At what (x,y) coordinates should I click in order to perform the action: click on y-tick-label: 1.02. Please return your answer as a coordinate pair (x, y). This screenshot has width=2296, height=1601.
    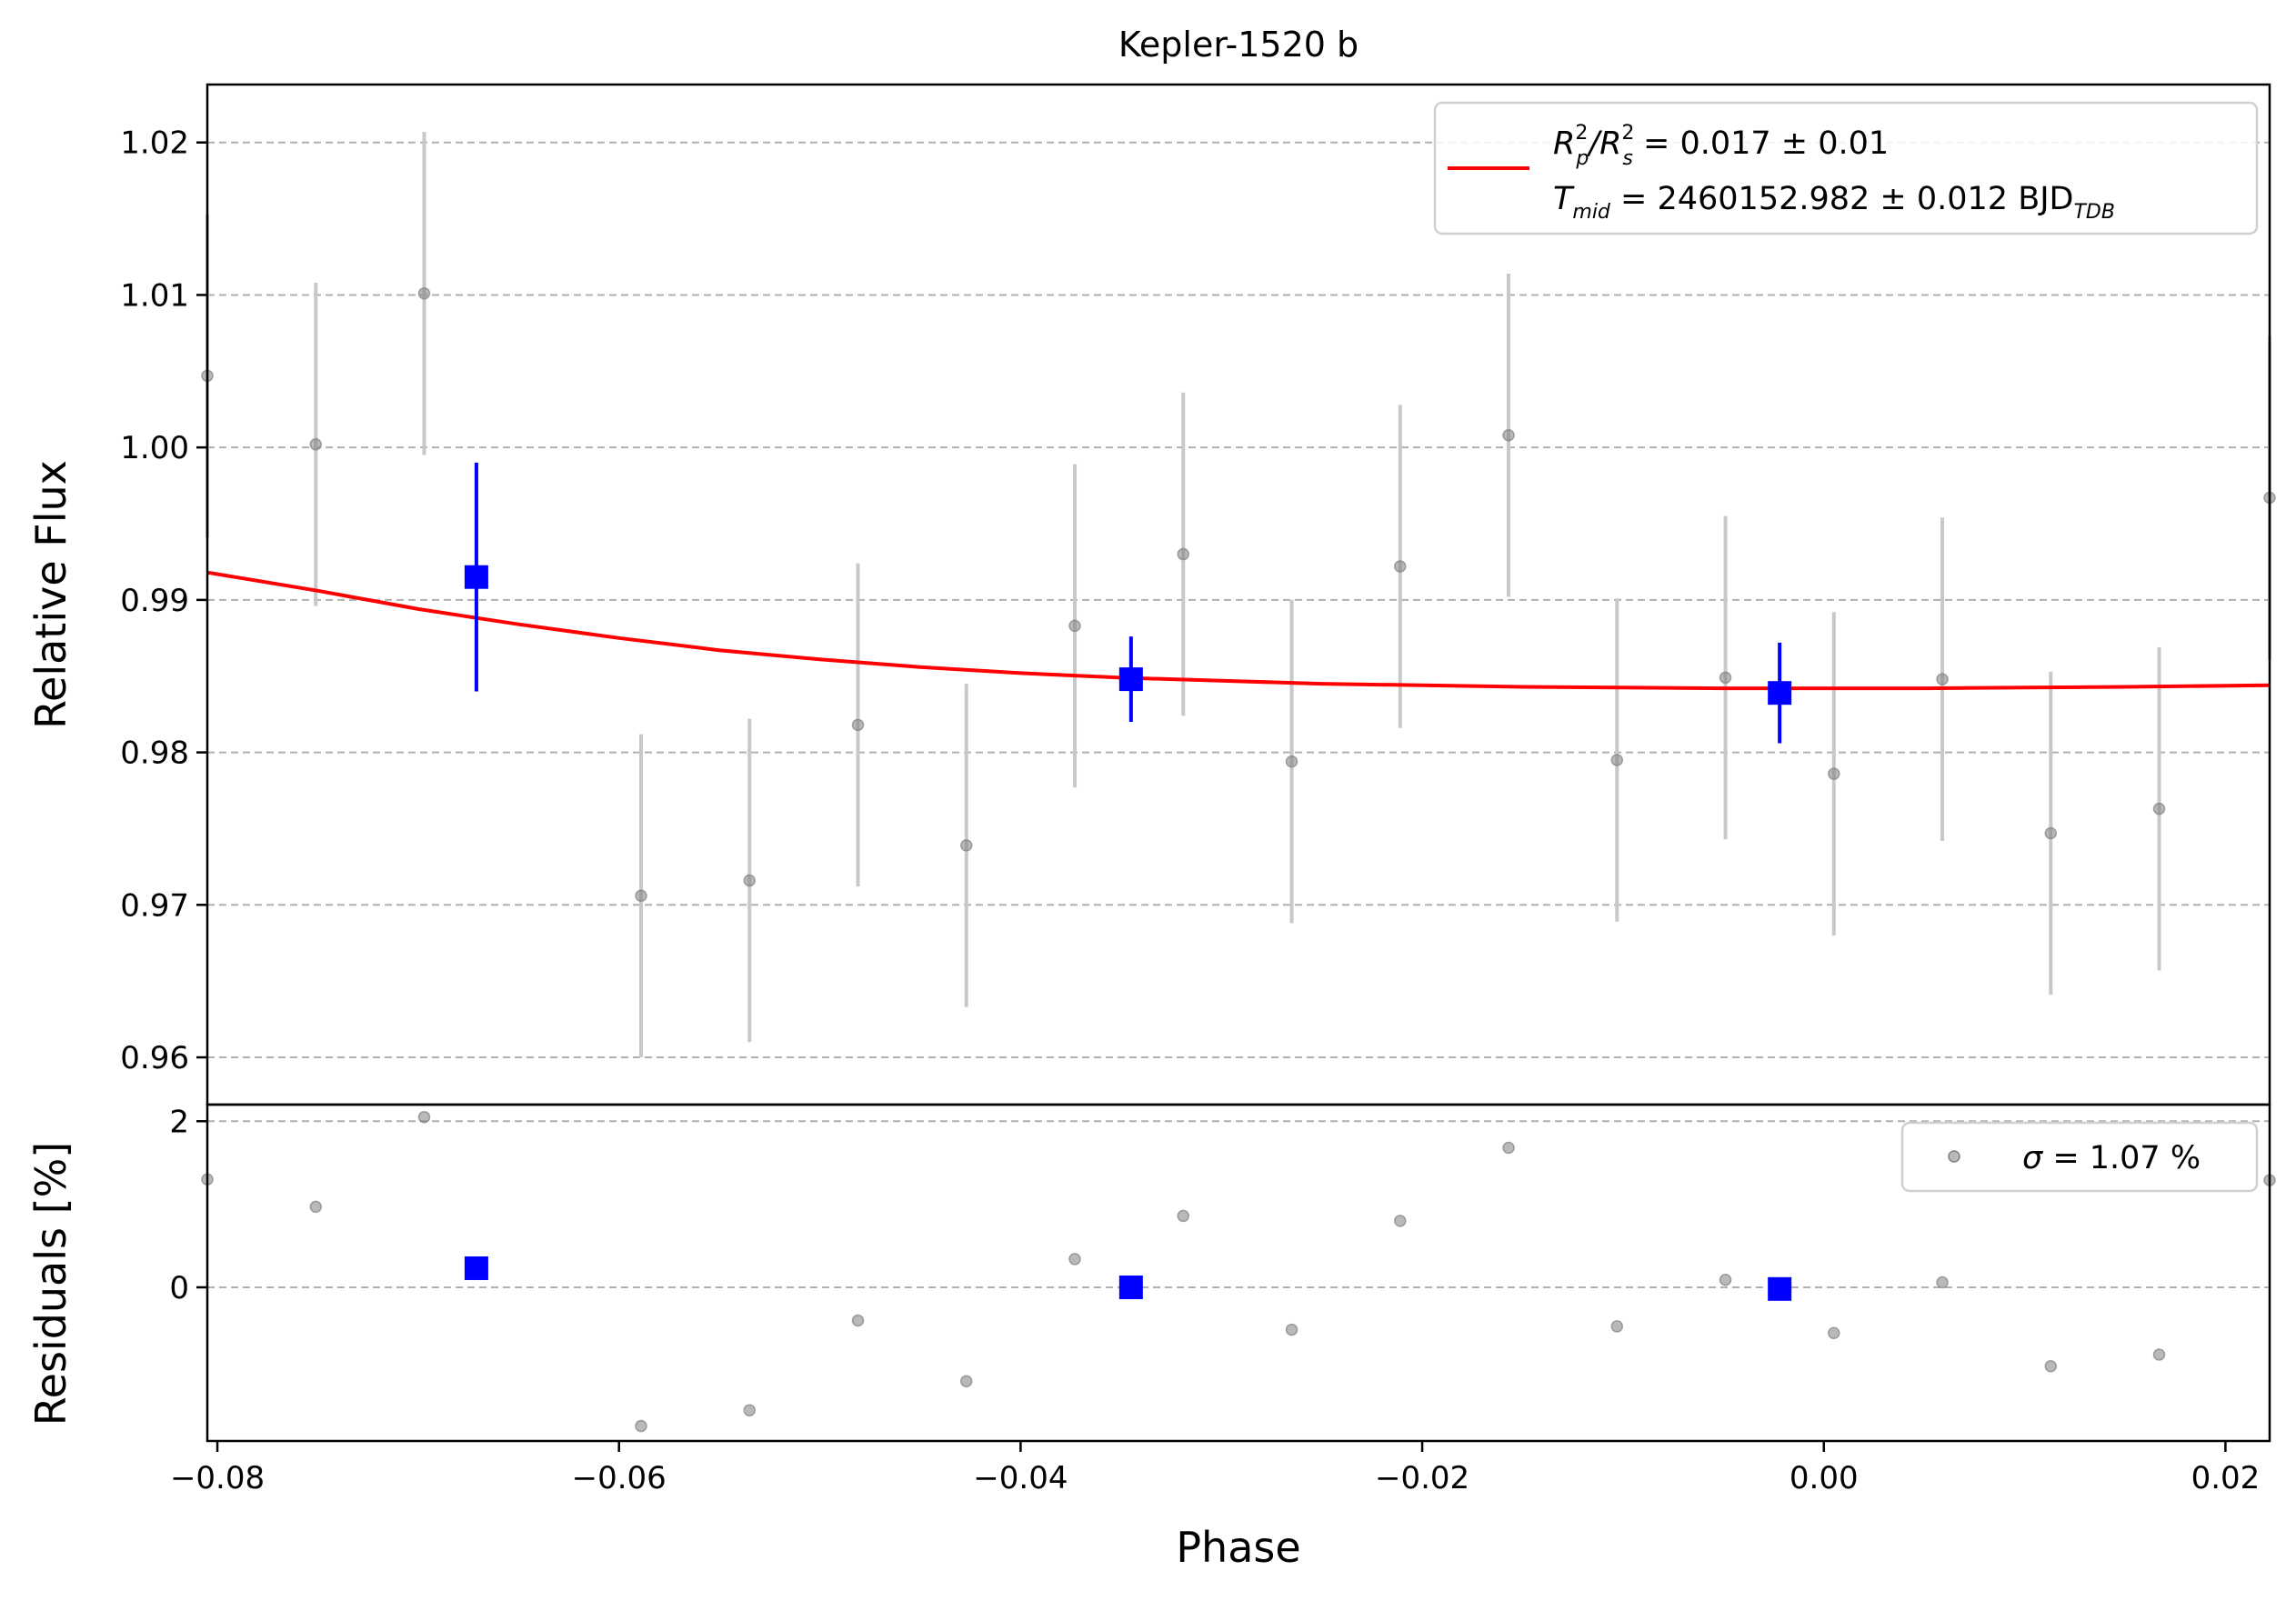
    Looking at the image, I should click on (154, 143).